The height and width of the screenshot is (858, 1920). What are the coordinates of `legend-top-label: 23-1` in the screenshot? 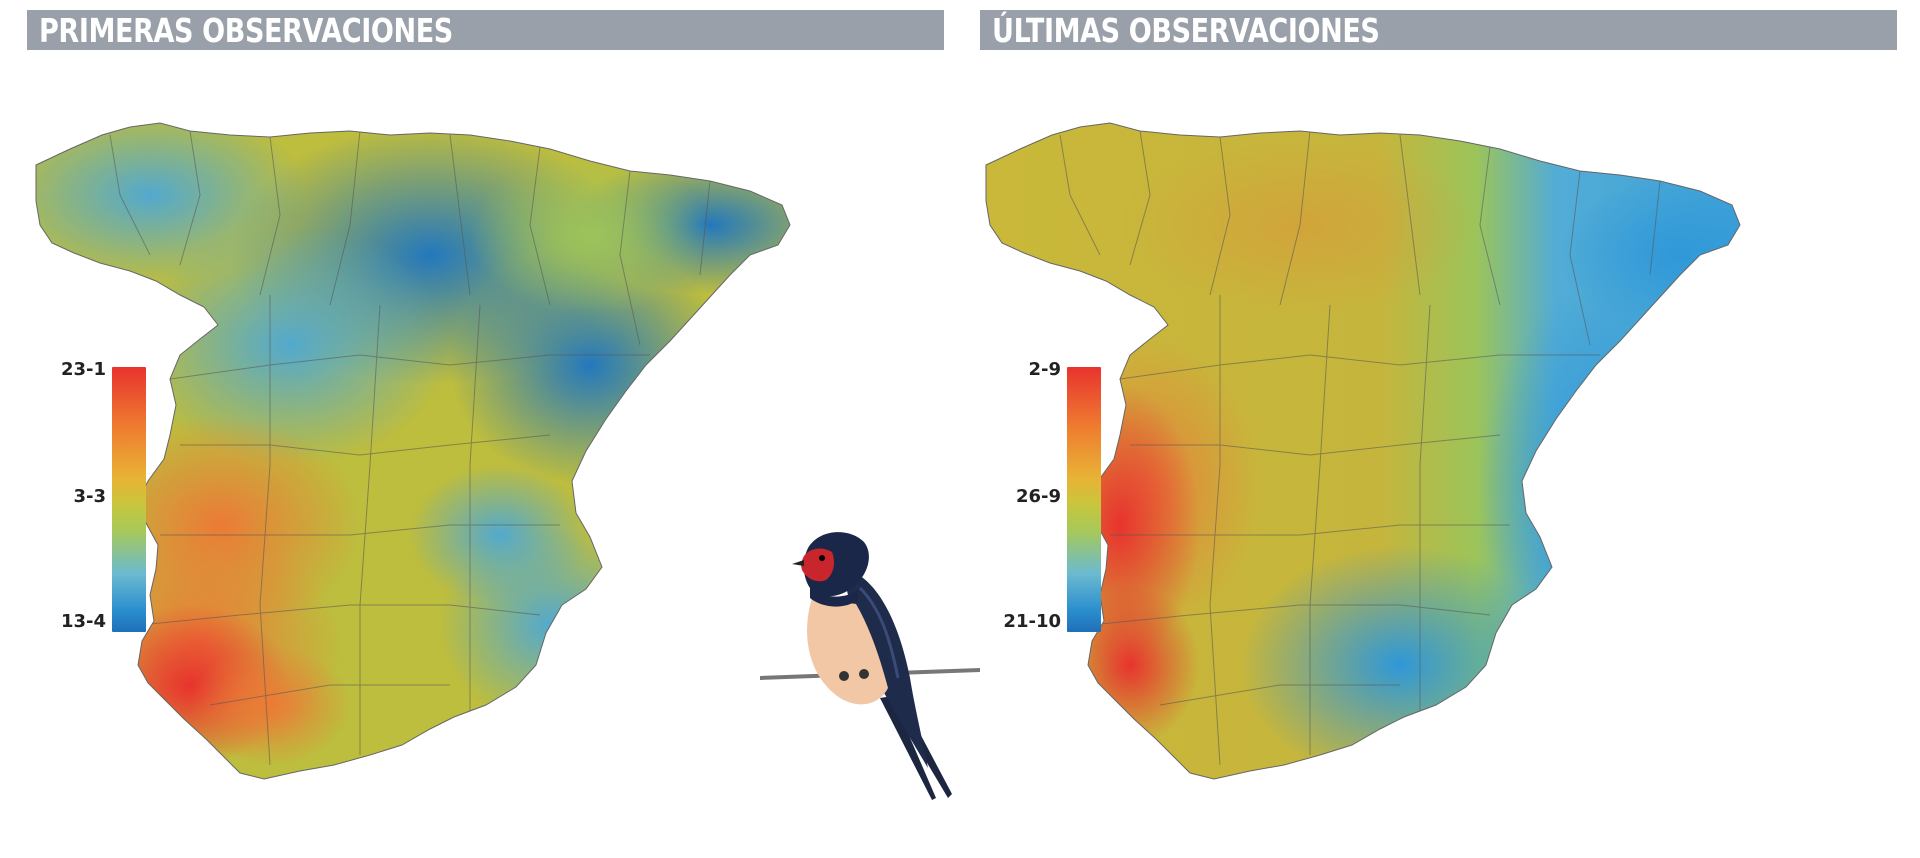 It's located at (83, 369).